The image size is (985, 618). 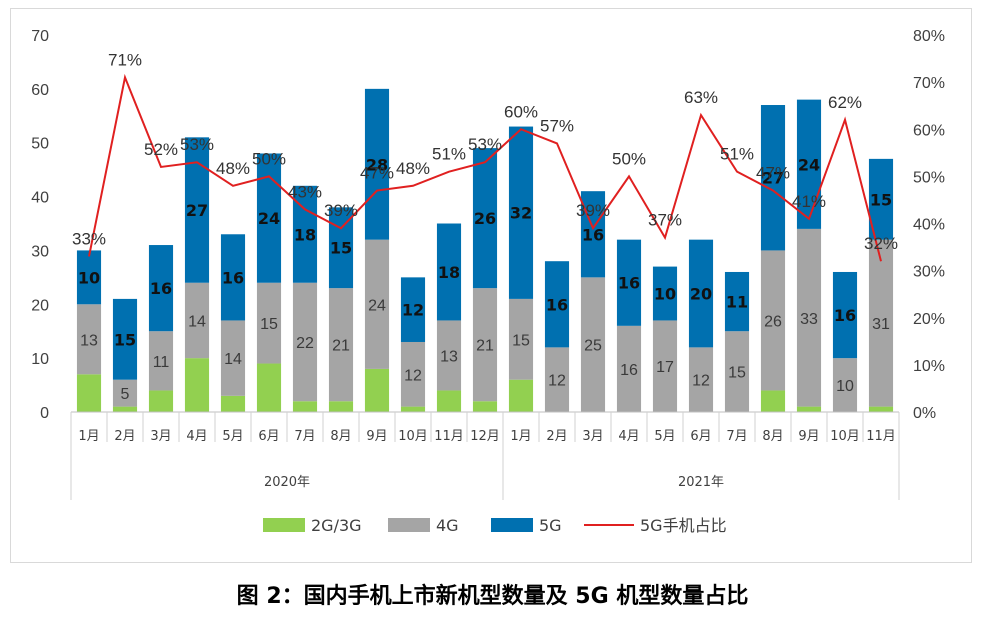 I want to click on line-point-label: 71%, so click(x=125, y=59).